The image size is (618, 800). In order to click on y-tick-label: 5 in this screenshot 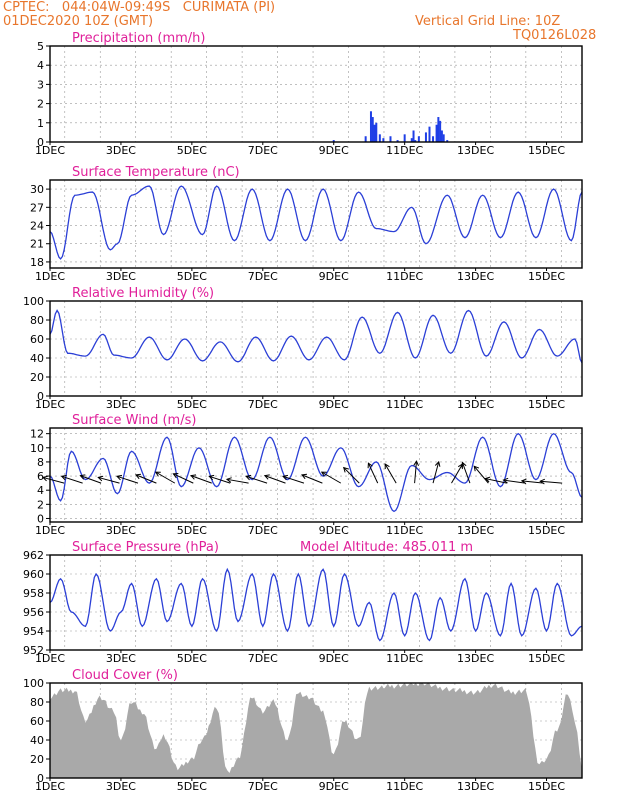, I will do `click(40, 46)`.